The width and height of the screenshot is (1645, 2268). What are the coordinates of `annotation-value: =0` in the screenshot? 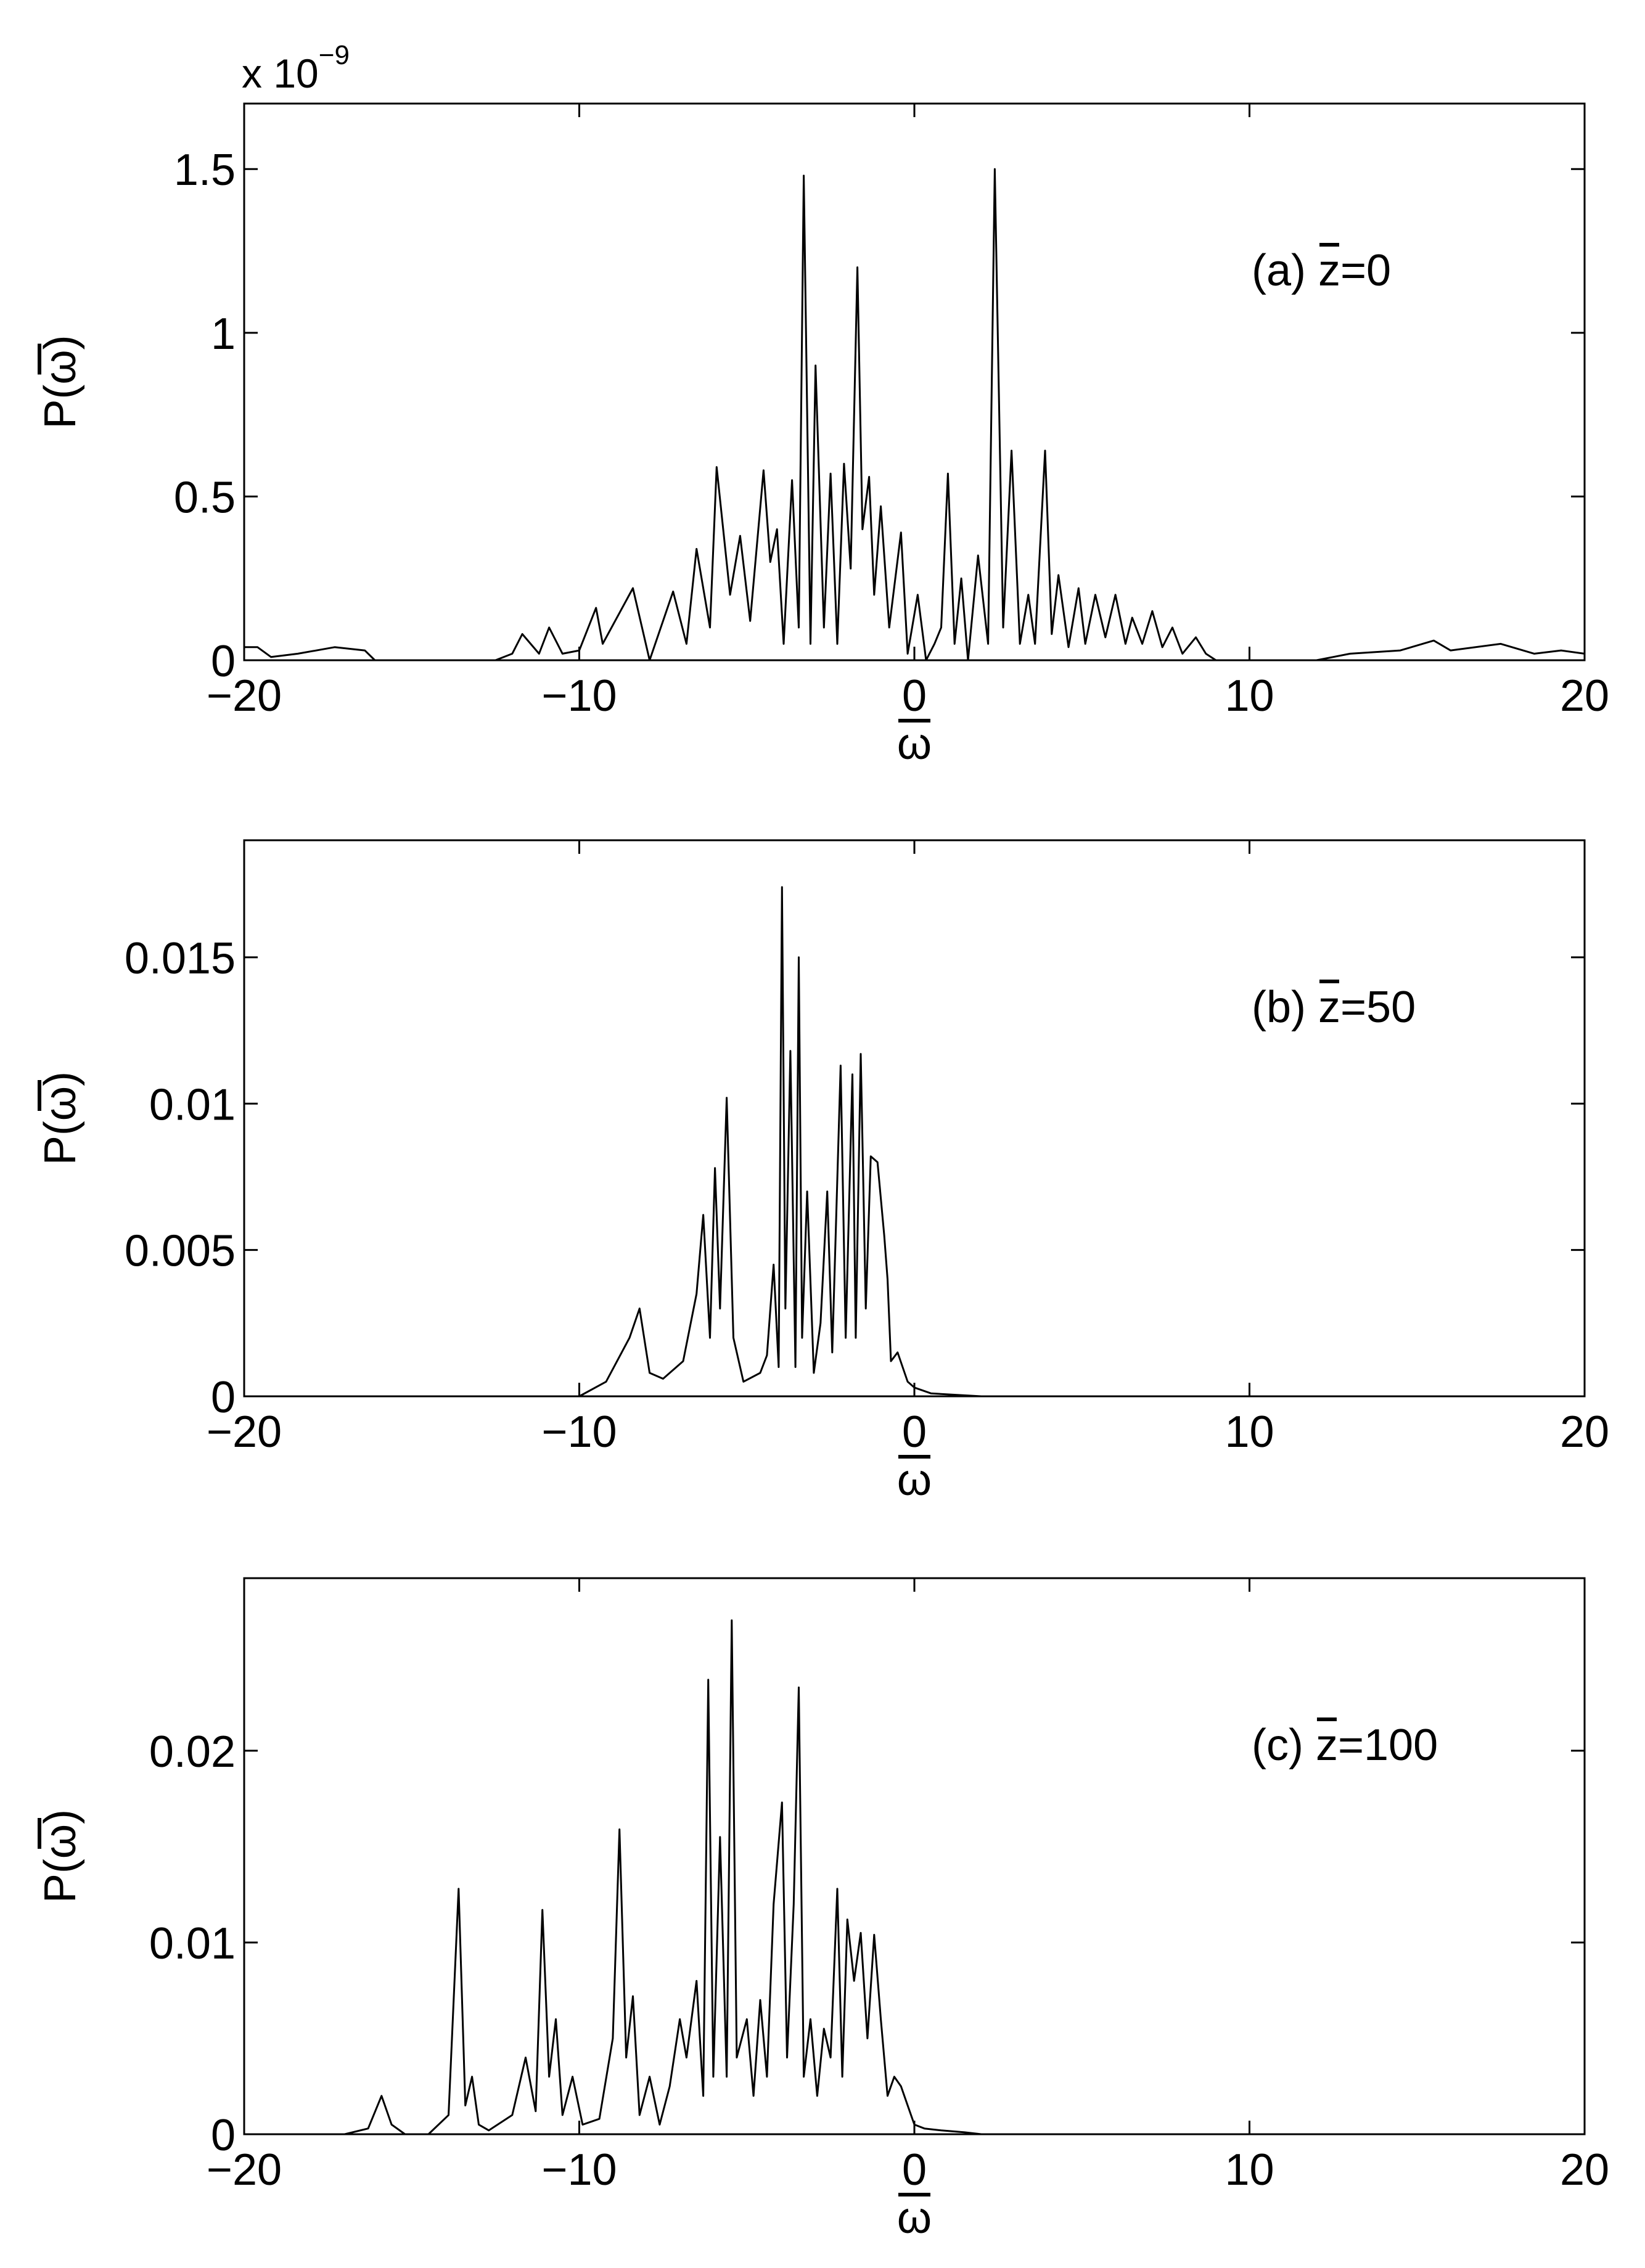 It's located at (1366, 270).